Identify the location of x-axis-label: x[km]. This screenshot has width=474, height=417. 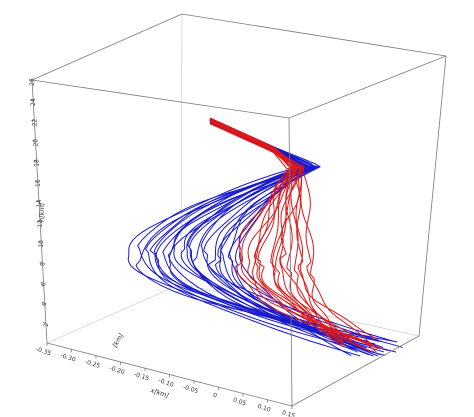
(159, 393).